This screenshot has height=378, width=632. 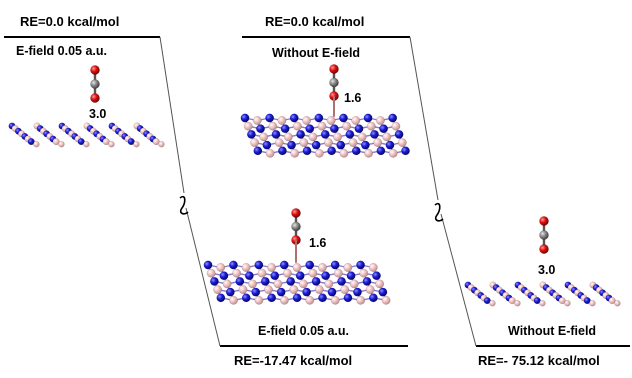 What do you see at coordinates (70, 21) in the screenshot?
I see `energy-label-state-1: RE=0.0 kcal/mol` at bounding box center [70, 21].